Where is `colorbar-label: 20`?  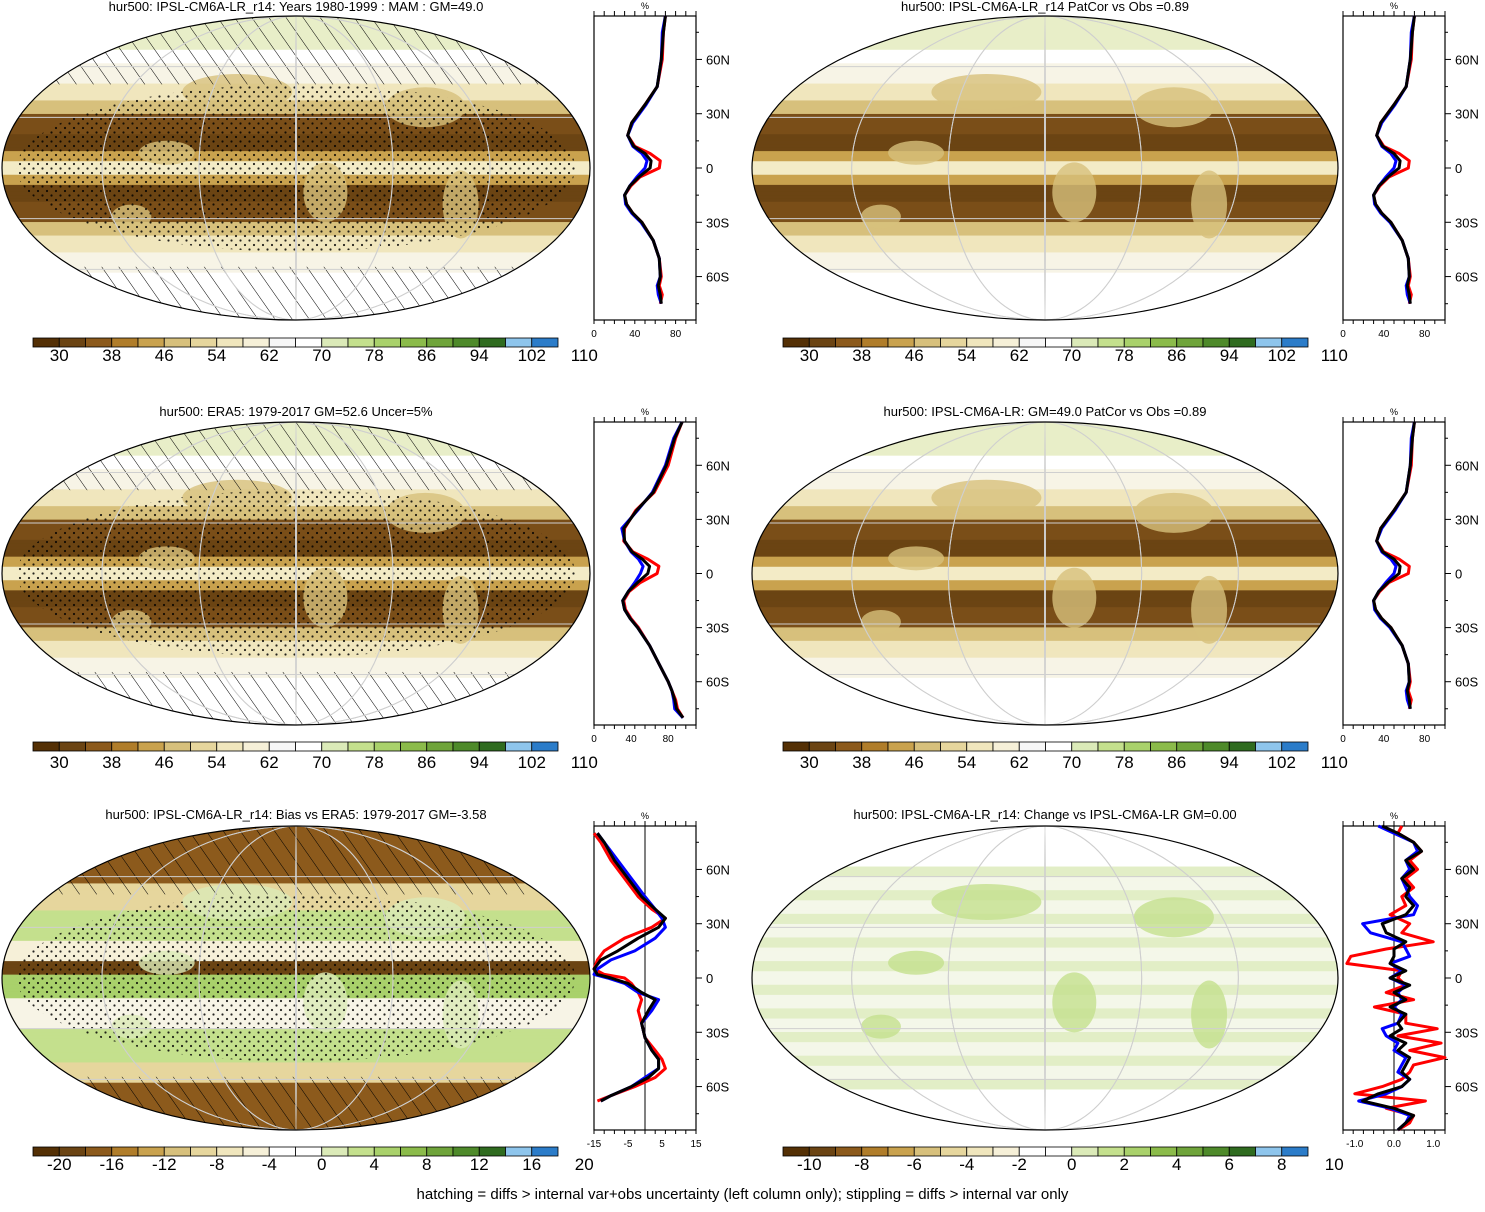 colorbar-label: 20 is located at coordinates (584, 1164).